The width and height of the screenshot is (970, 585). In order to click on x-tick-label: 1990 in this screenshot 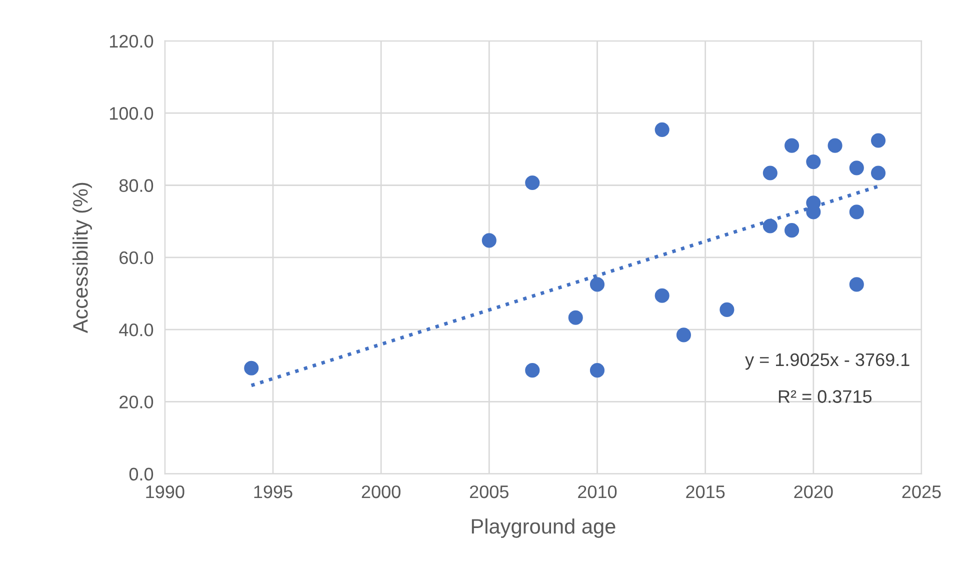, I will do `click(165, 491)`.